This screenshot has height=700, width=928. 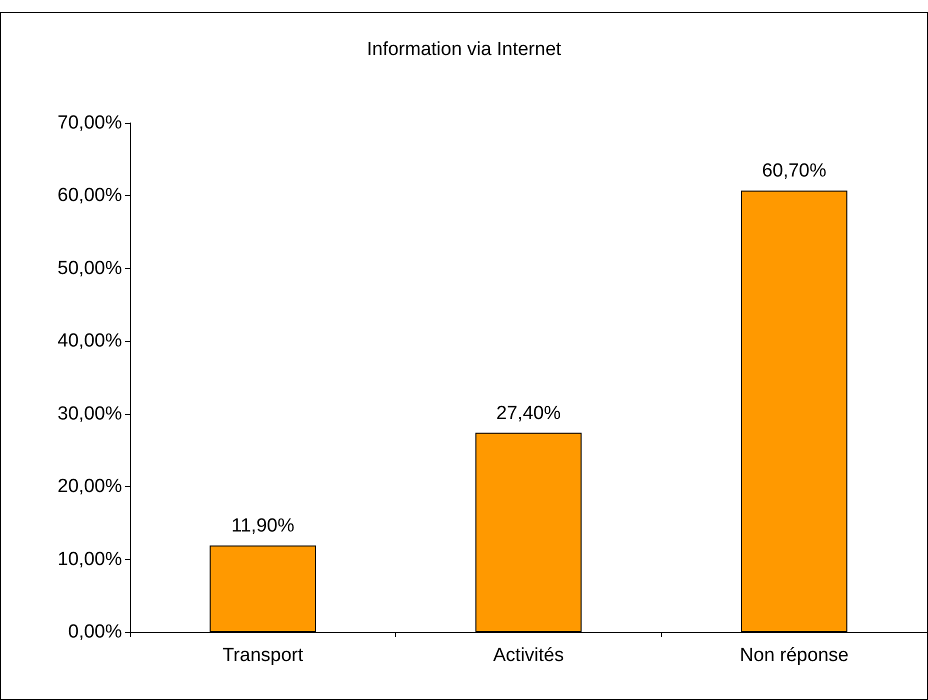 What do you see at coordinates (90, 413) in the screenshot?
I see `y-tick-label: 30,00%` at bounding box center [90, 413].